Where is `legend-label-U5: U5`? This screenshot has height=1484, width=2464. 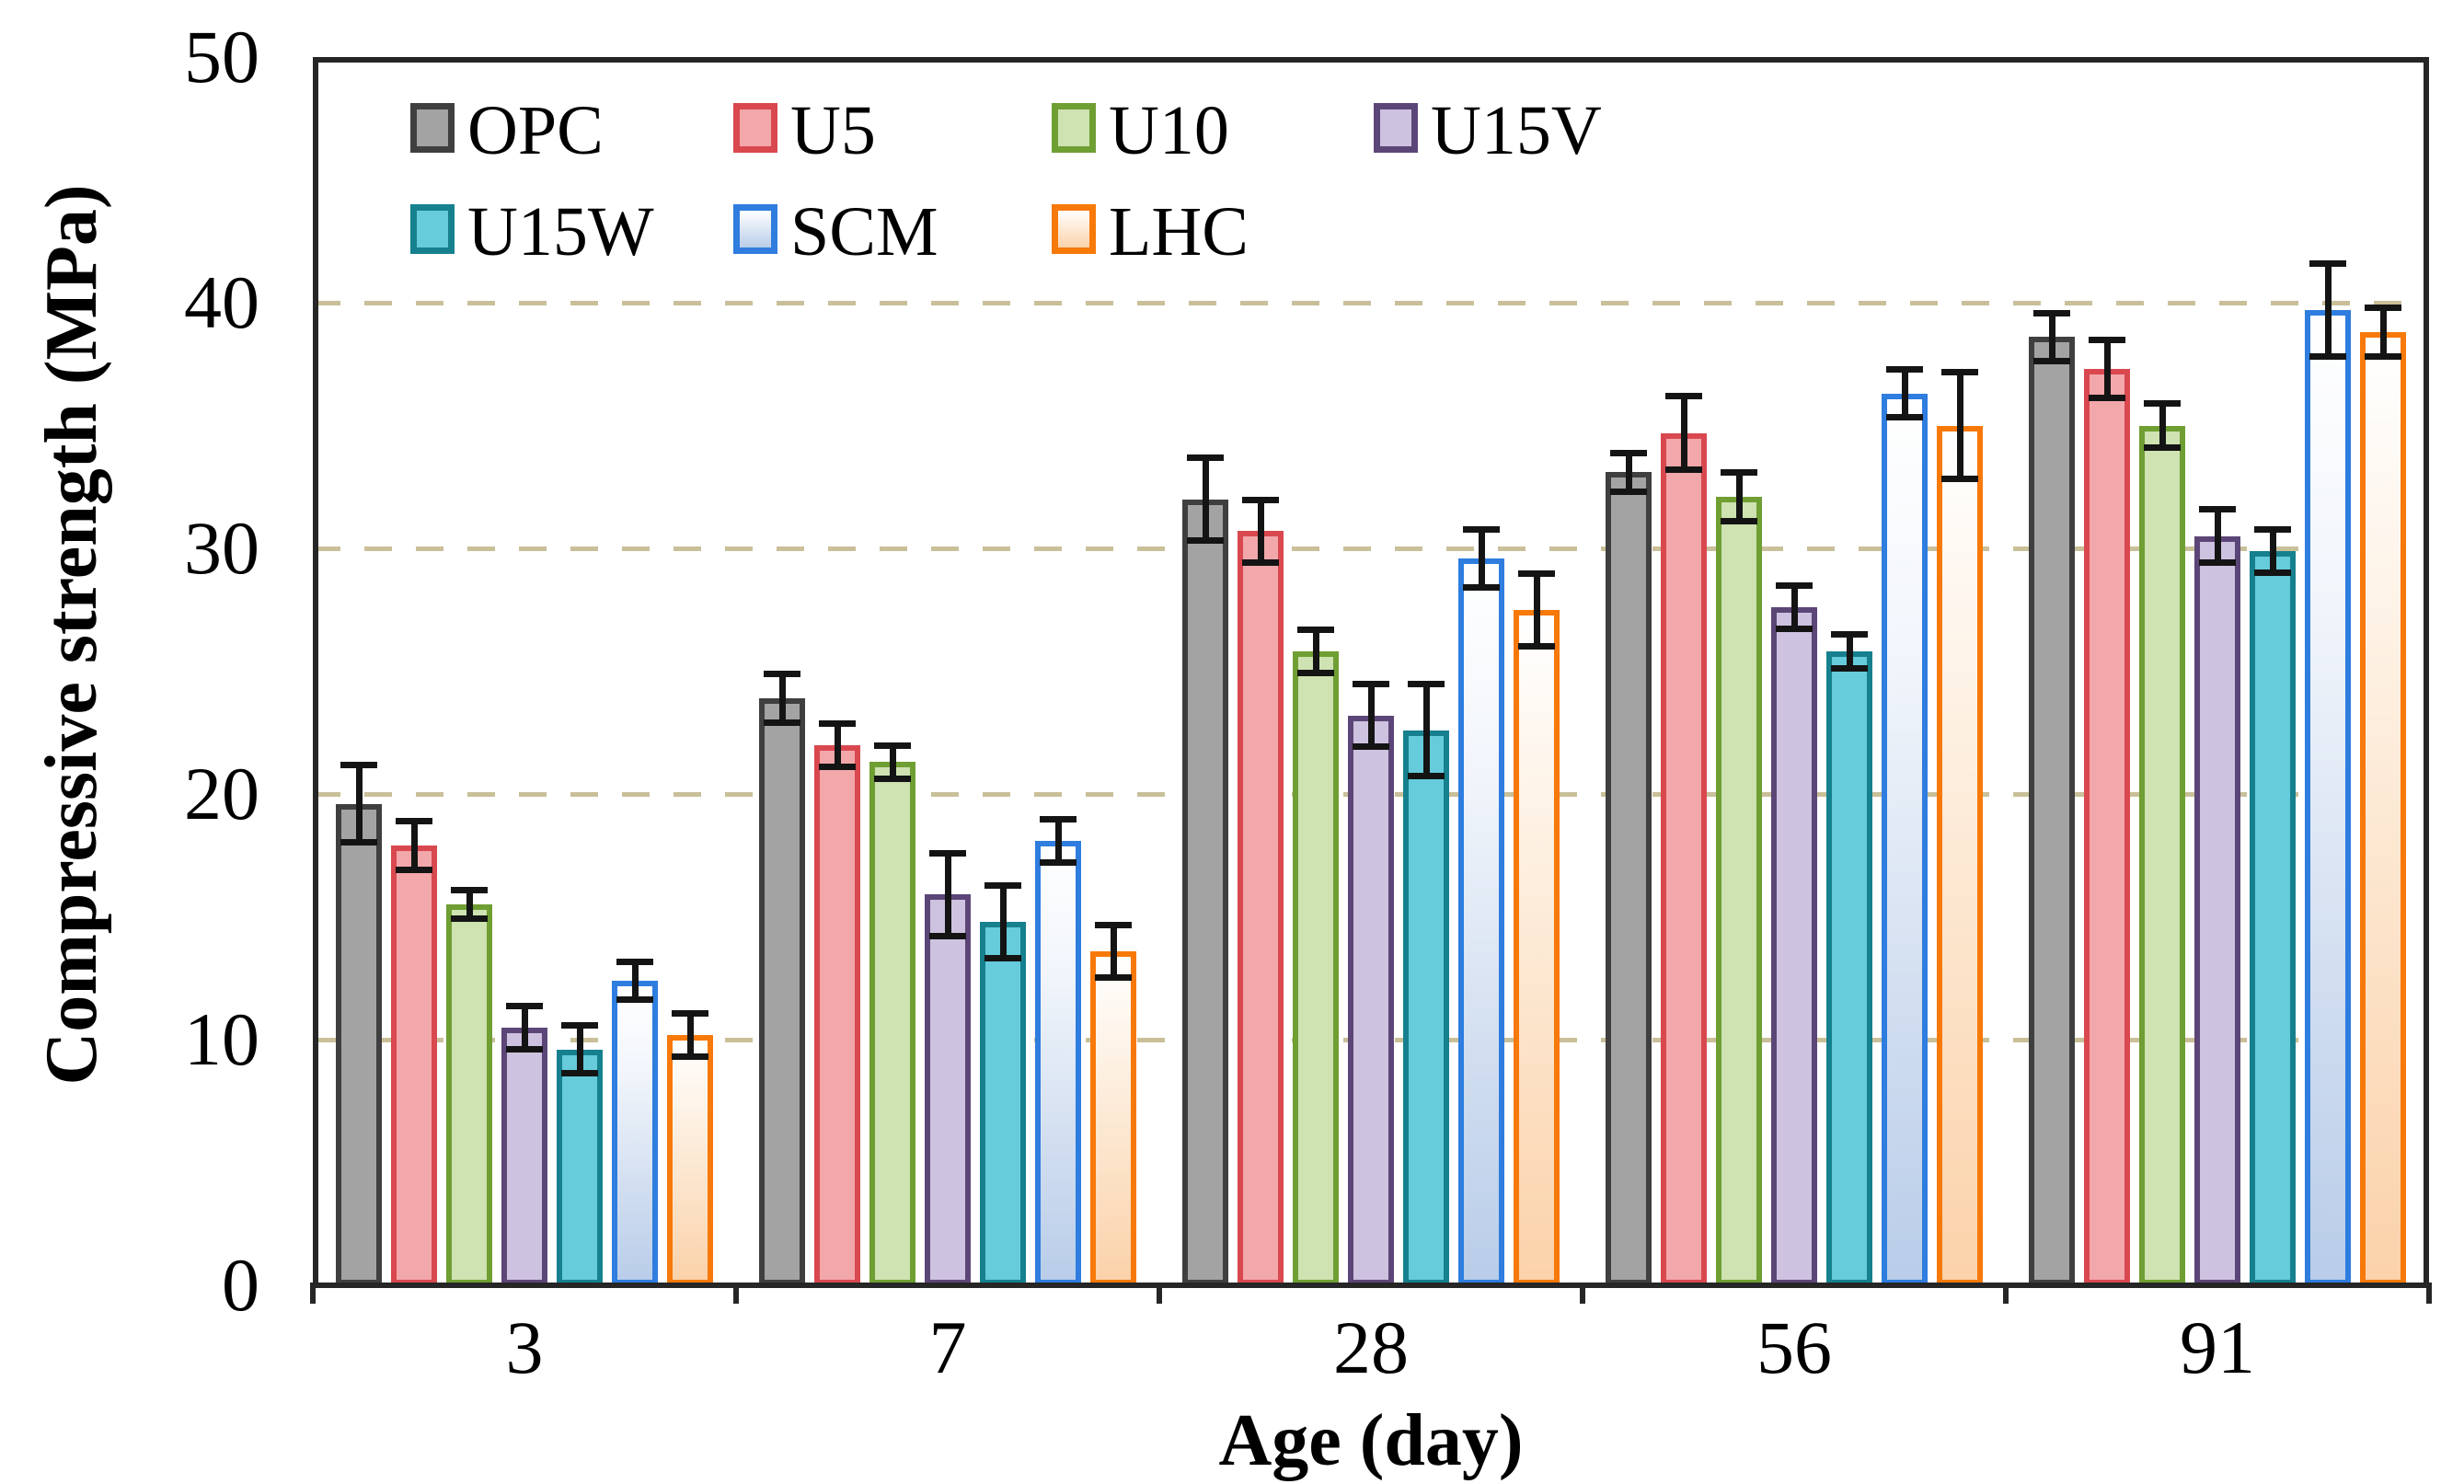 legend-label-U5: U5 is located at coordinates (833, 130).